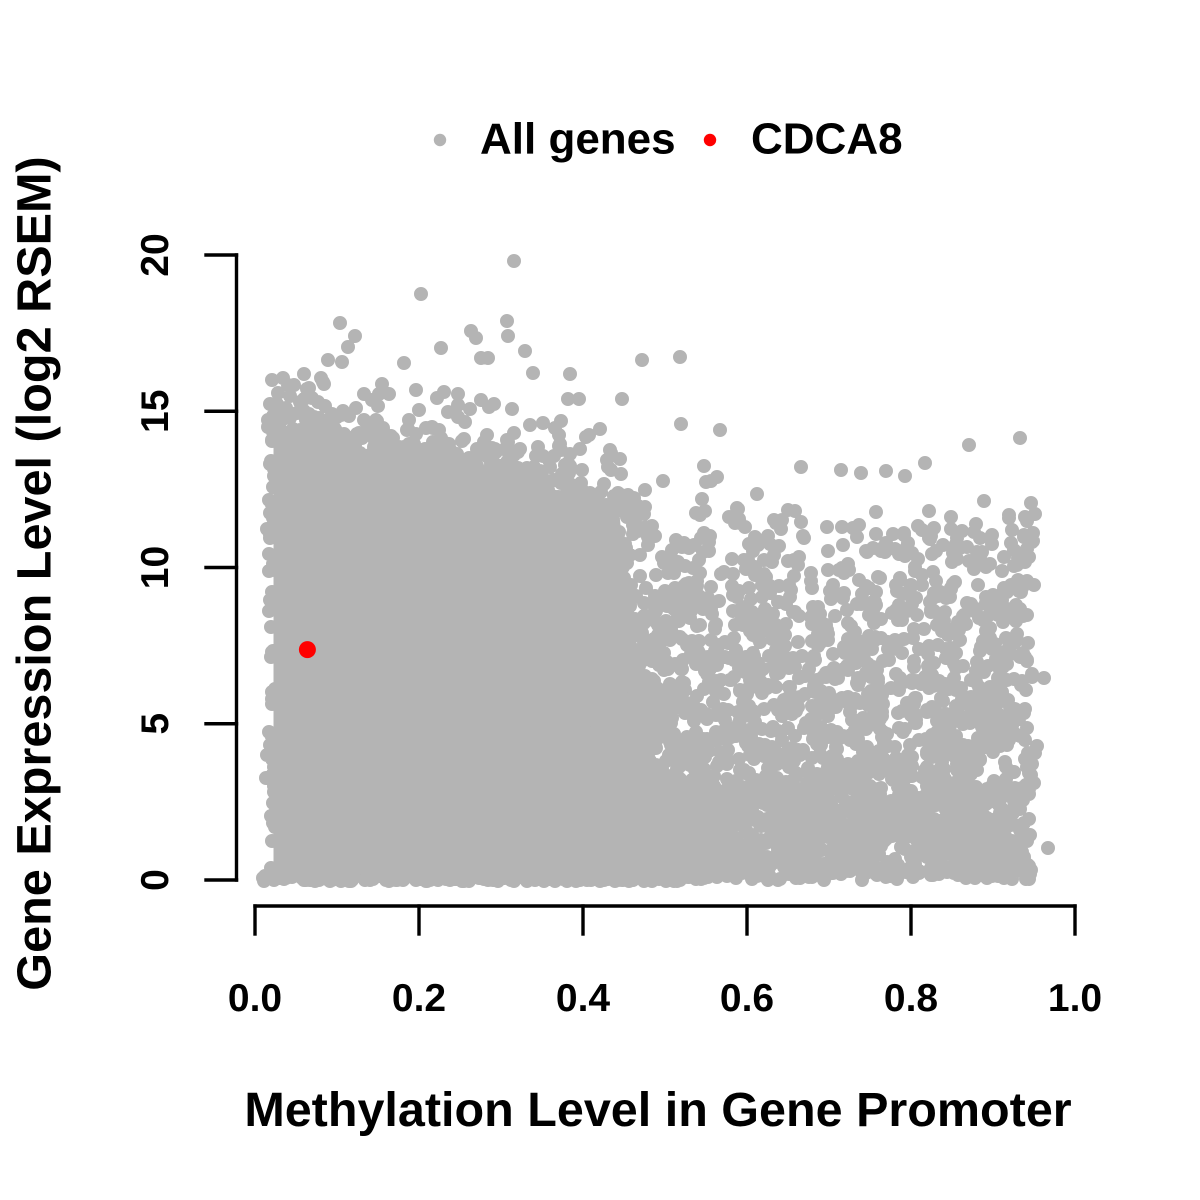  Describe the element at coordinates (255, 998) in the screenshot. I see `svg-text: 0.0` at that location.